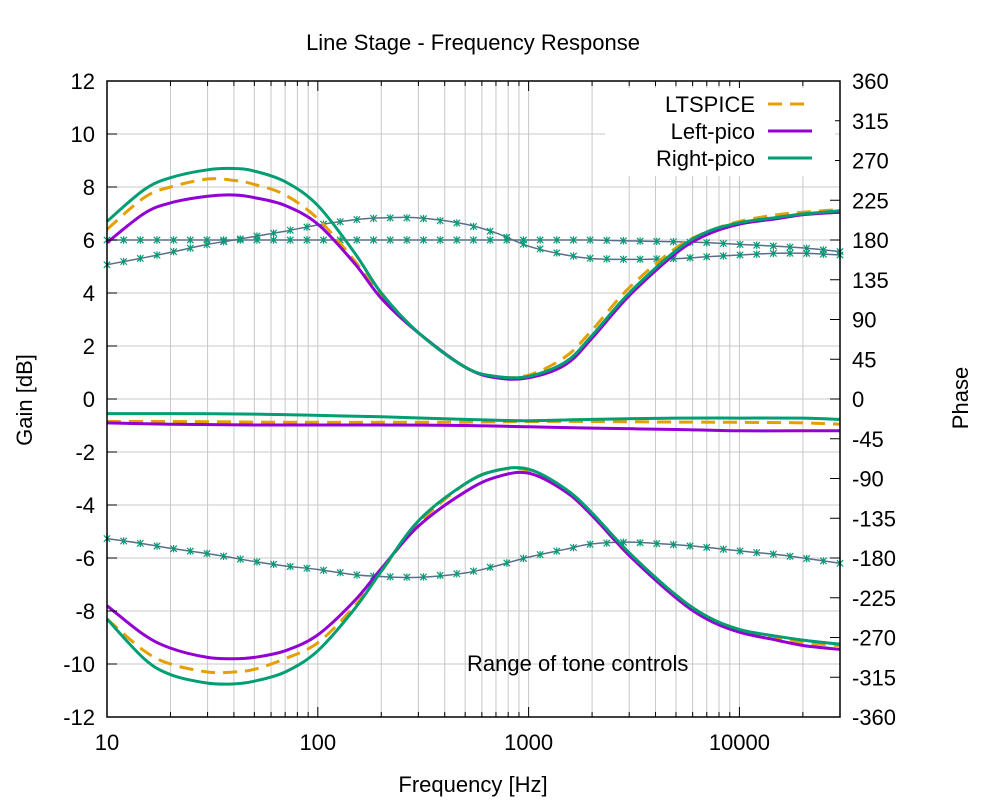 This screenshot has height=800, width=1000. Describe the element at coordinates (89, 240) in the screenshot. I see `y-tick-label: 6` at that location.